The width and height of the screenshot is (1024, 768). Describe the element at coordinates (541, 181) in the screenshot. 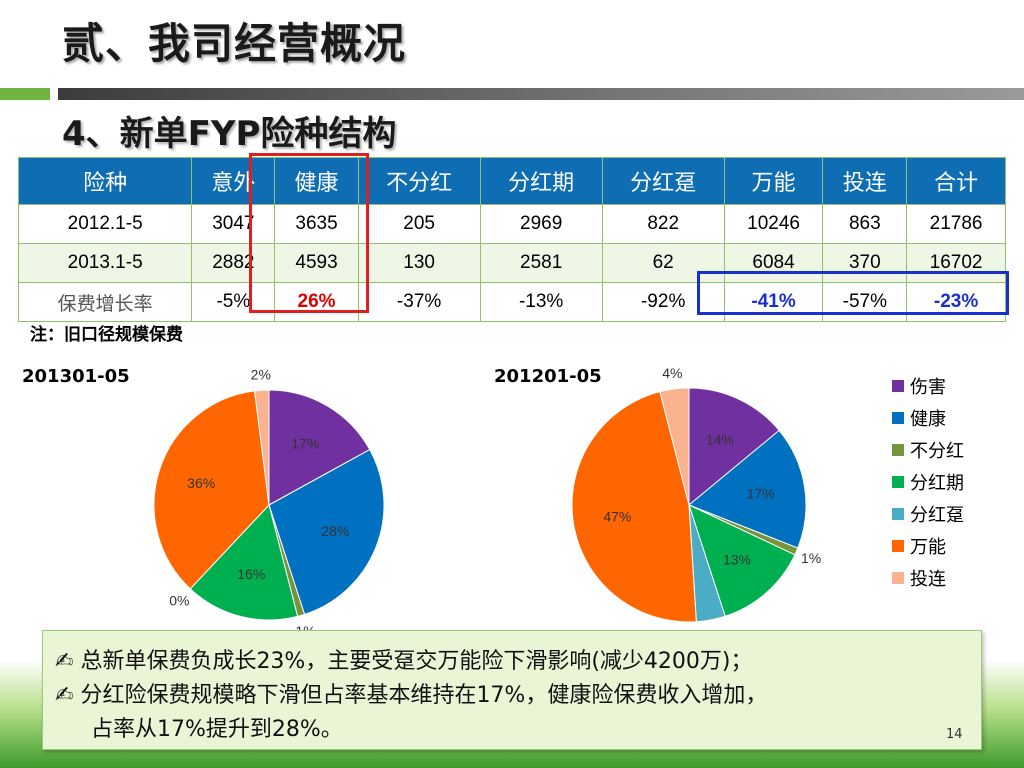

I see `table-header-cell: 分红期` at that location.